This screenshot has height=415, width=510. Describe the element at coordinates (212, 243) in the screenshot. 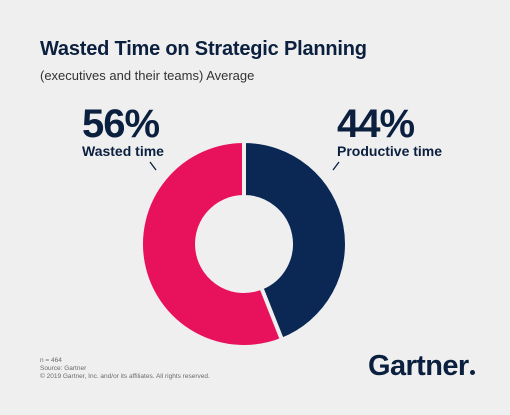

I see `wasted-time-slice` at that location.